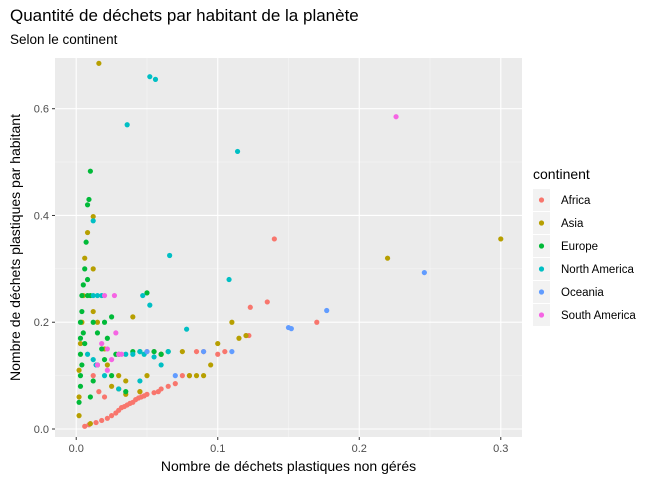 This screenshot has height=480, width=672. Describe the element at coordinates (64, 39) in the screenshot. I see `chart-subtitle: Selon le continent` at that location.